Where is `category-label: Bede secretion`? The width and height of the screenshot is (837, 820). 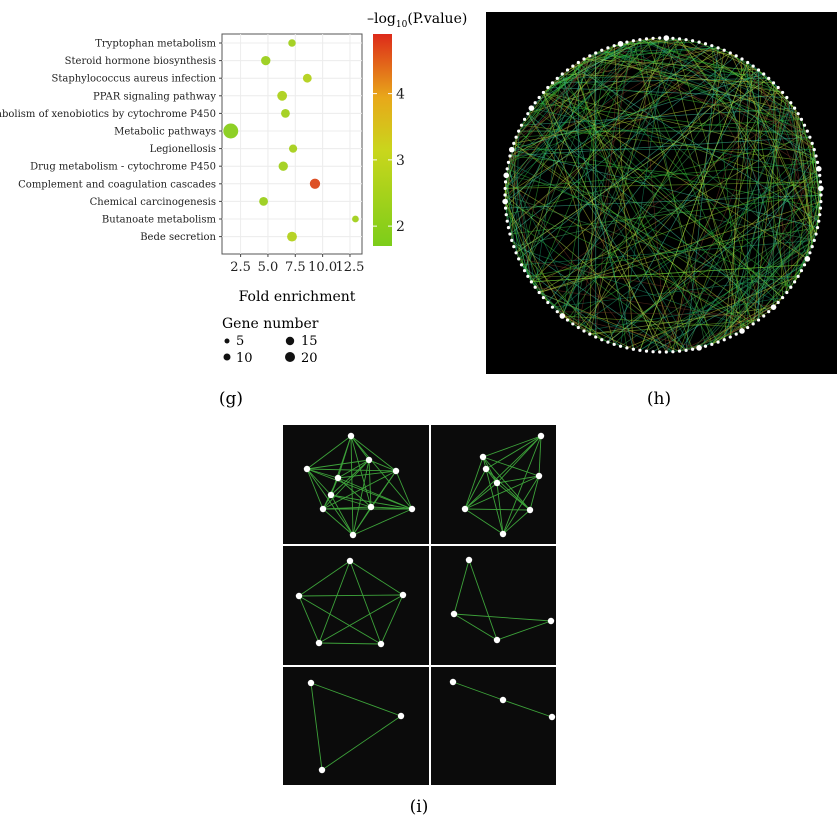
category-label: Bede secretion is located at coordinates (178, 237).